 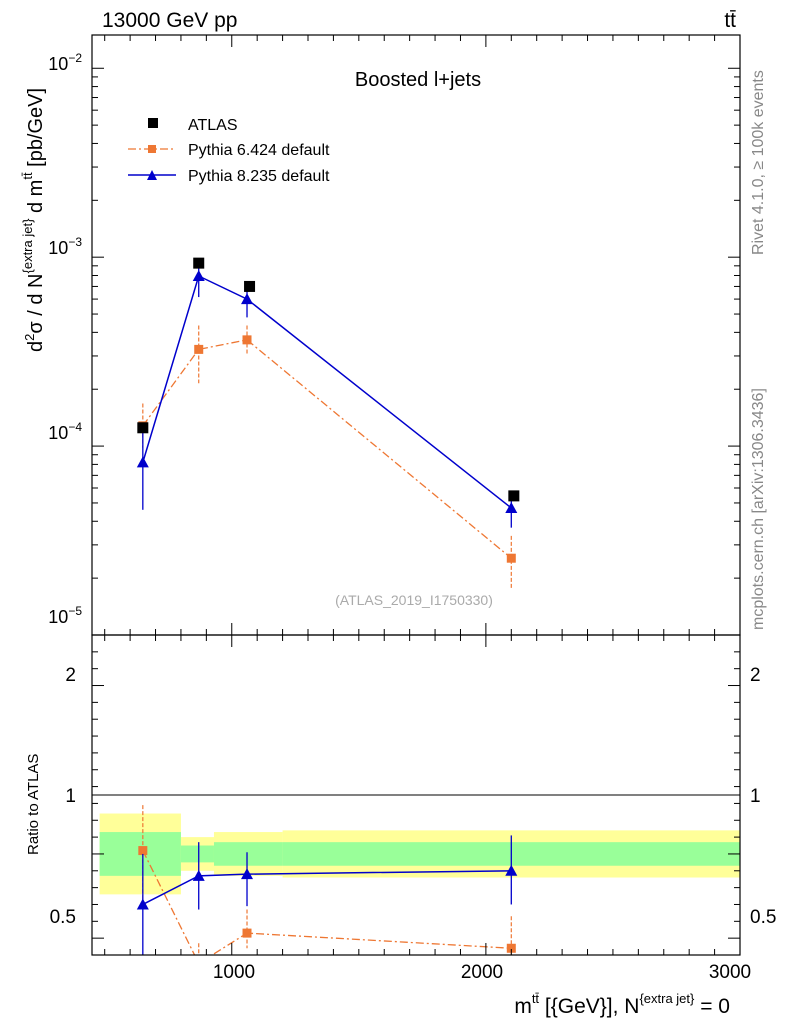 I want to click on pythia8-ratio-line, so click(x=327, y=888).